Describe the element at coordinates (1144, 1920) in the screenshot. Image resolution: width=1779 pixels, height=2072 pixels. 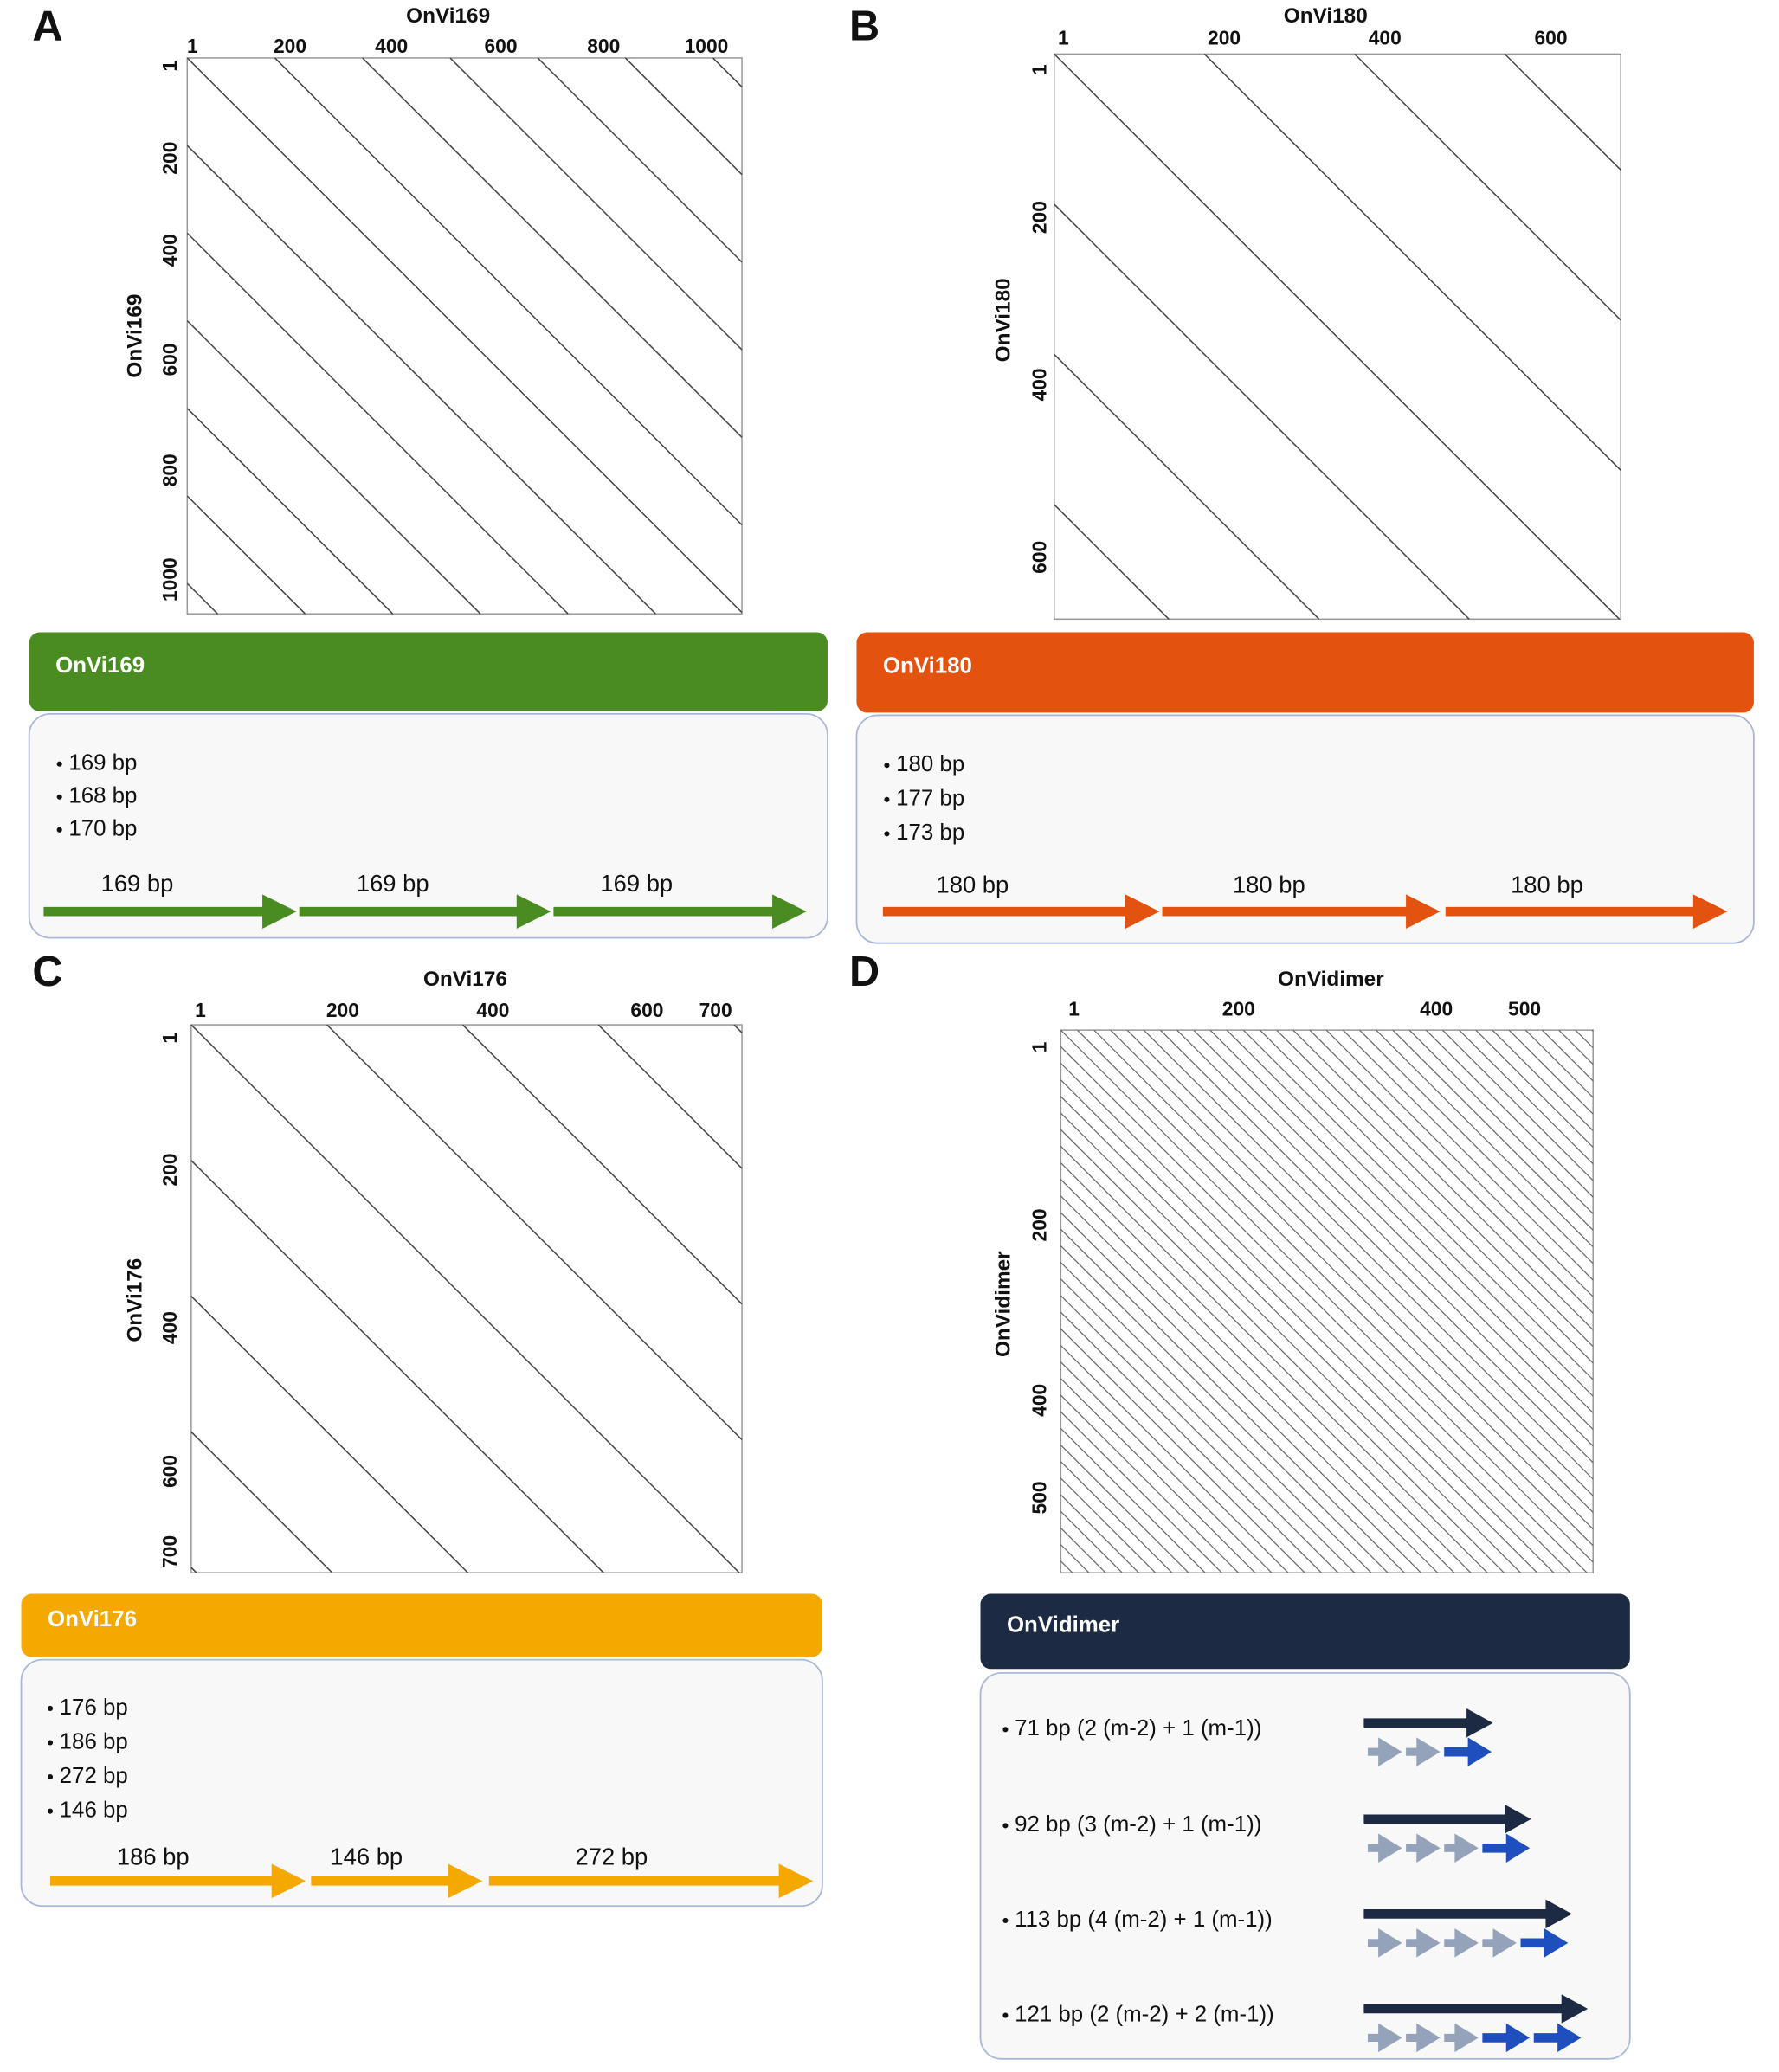
I see `bullet-text: 113 bp (4 (m-2) + 1 (m-1))` at that location.